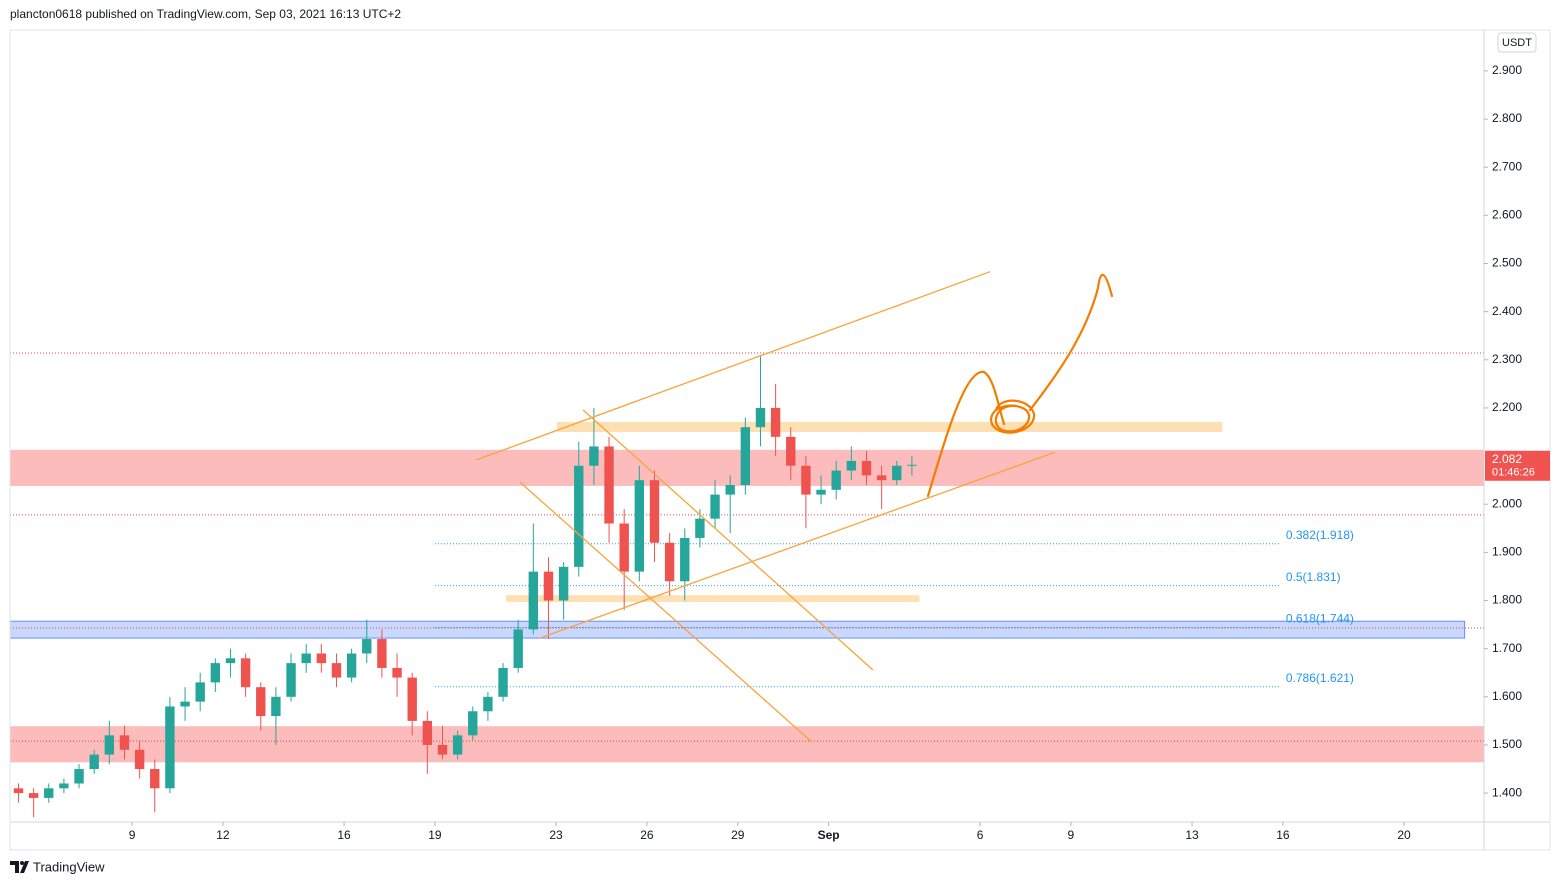  Describe the element at coordinates (1020, 385) in the screenshot. I see `projection-sketch` at that location.